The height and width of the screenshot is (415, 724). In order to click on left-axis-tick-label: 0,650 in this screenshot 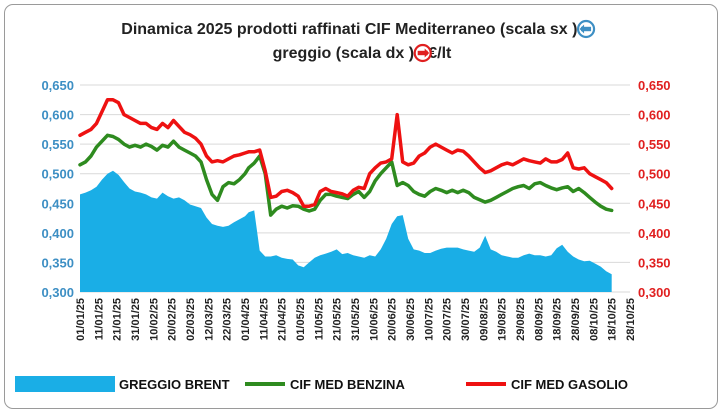, I will do `click(57, 85)`.